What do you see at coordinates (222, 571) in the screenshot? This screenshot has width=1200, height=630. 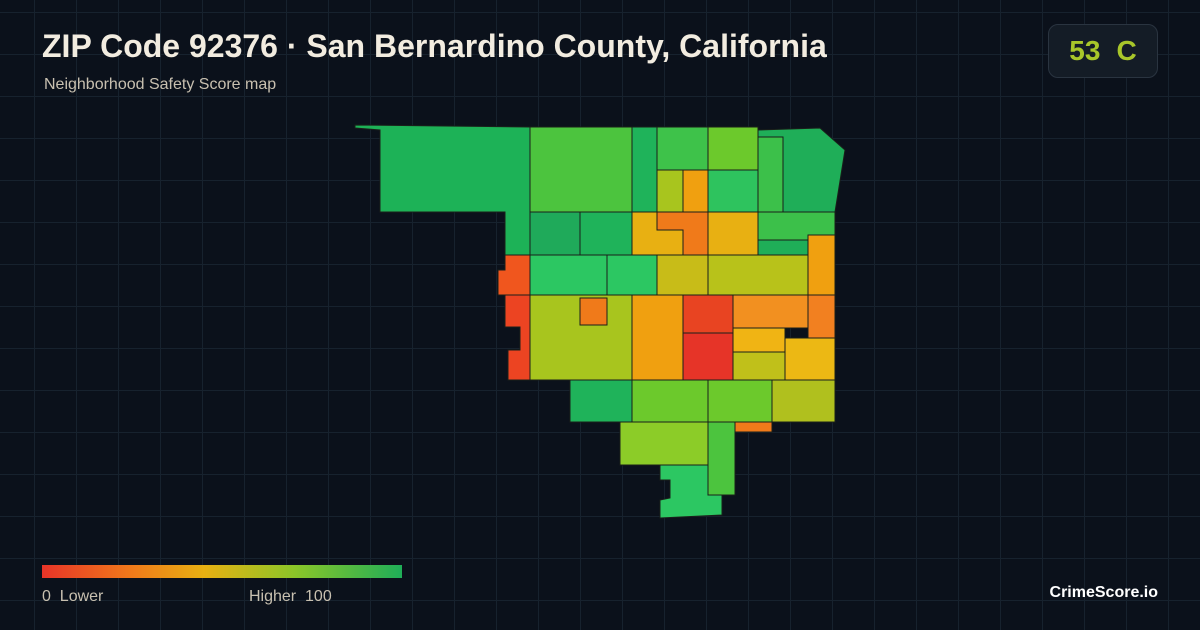 I see `legend-gradient` at bounding box center [222, 571].